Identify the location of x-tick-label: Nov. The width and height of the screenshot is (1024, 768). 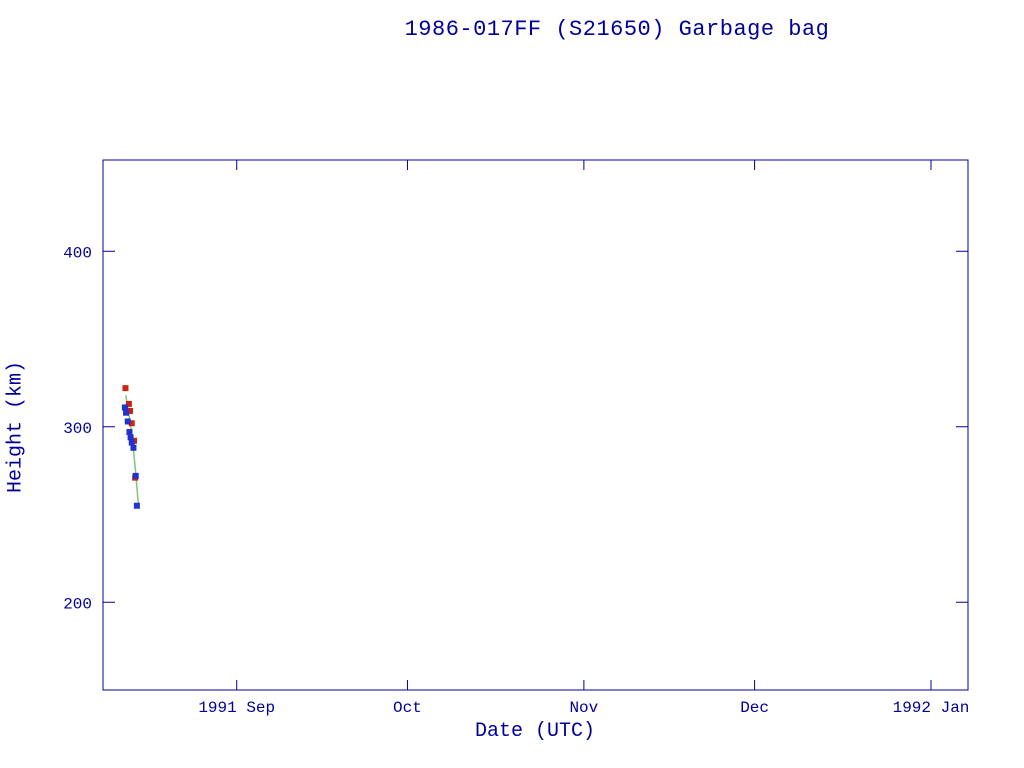
(583, 708).